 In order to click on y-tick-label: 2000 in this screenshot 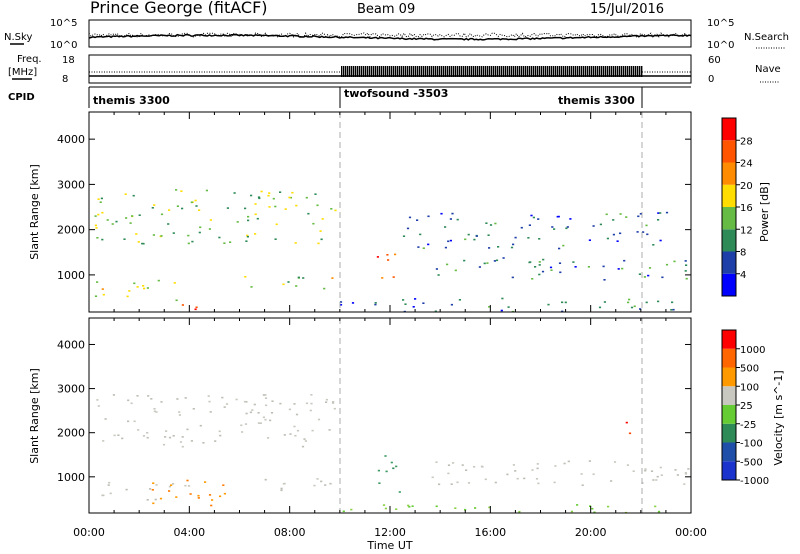, I will do `click(71, 230)`.